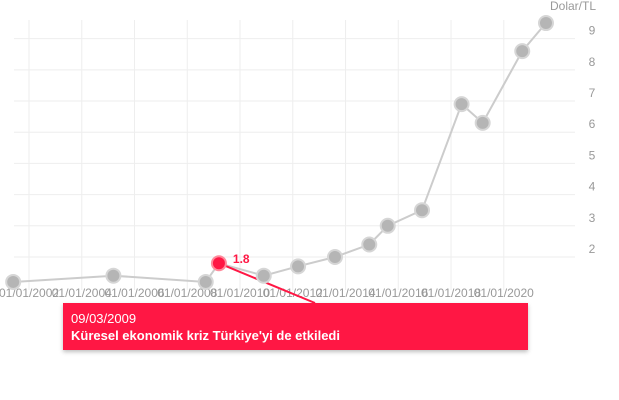 This screenshot has height=400, width=619. What do you see at coordinates (82, 293) in the screenshot?
I see `x-tick-label: 01/01/2004` at bounding box center [82, 293].